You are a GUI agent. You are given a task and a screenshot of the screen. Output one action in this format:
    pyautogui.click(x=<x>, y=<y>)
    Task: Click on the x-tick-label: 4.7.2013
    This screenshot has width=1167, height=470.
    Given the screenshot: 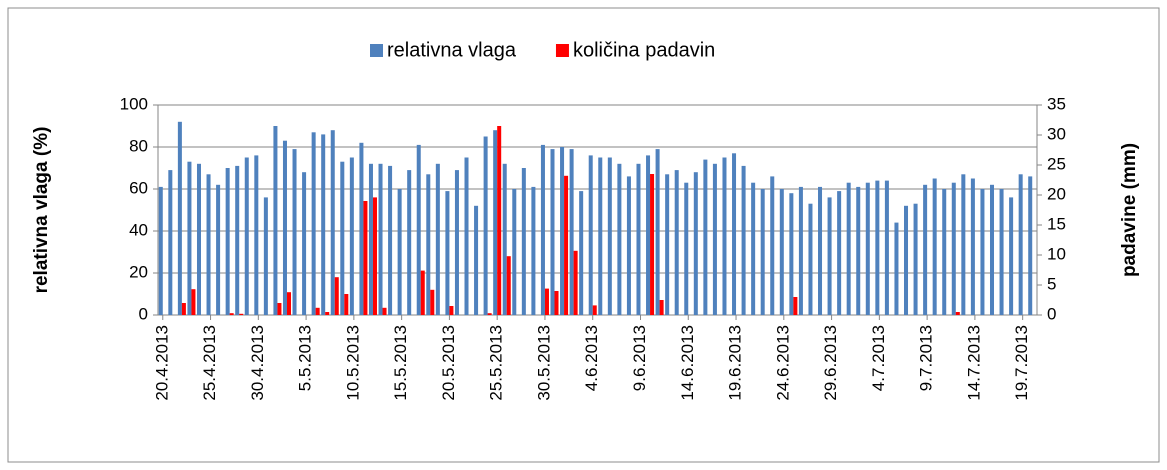 What is the action you would take?
    pyautogui.click(x=878, y=358)
    